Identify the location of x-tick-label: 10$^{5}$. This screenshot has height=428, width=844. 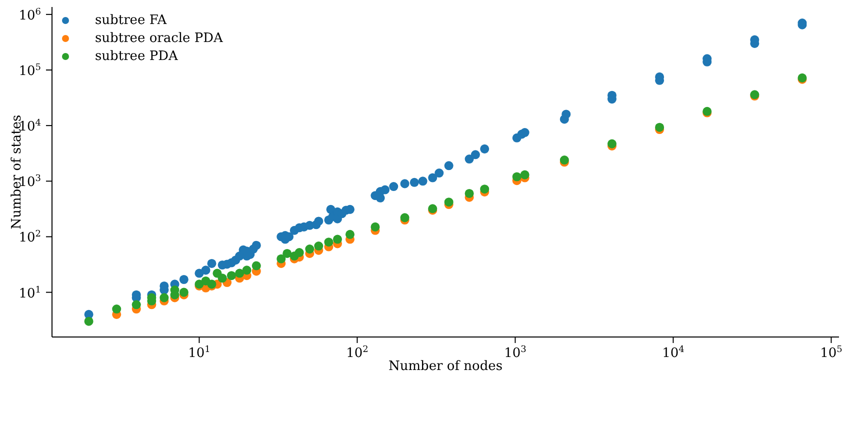
(831, 353).